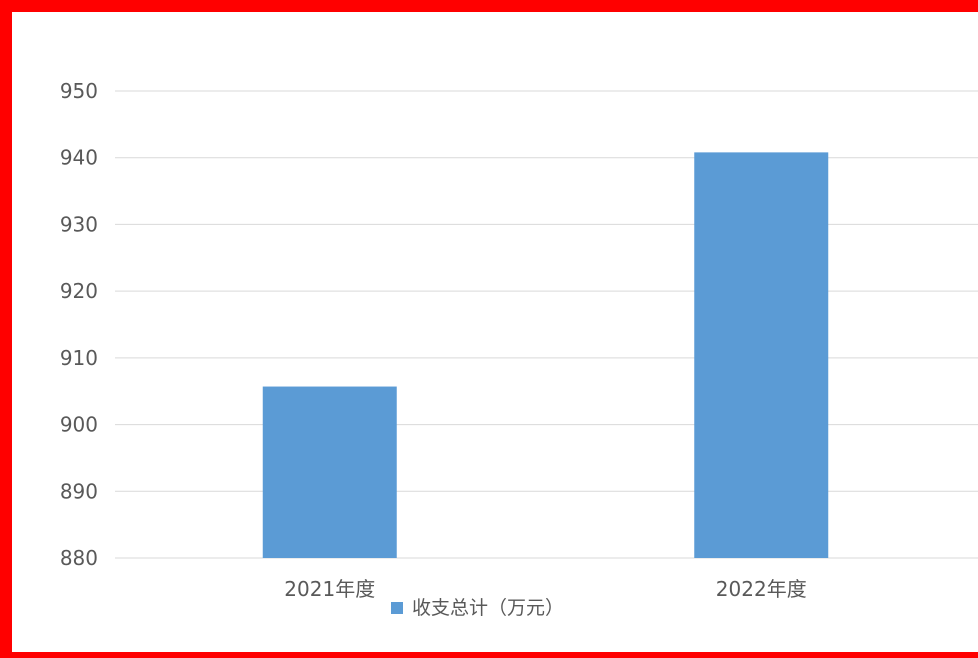 This screenshot has height=658, width=978. I want to click on y-tick-label: 890, so click(79, 491).